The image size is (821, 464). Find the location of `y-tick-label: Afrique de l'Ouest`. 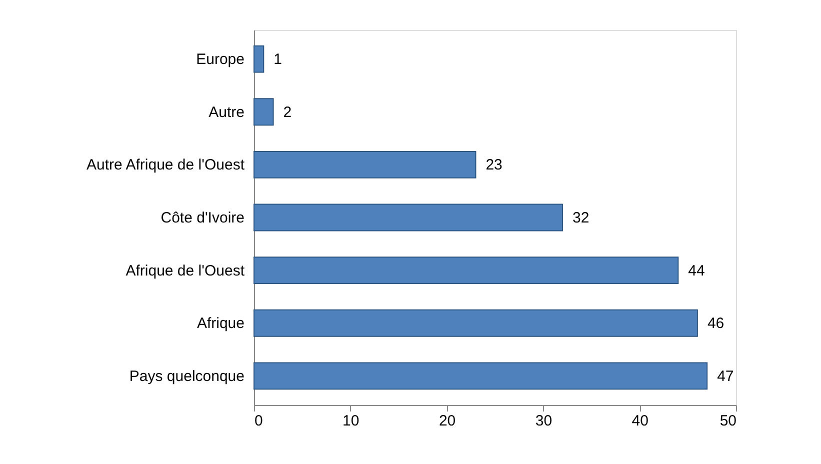

y-tick-label: Afrique de l'Ouest is located at coordinates (186, 271).